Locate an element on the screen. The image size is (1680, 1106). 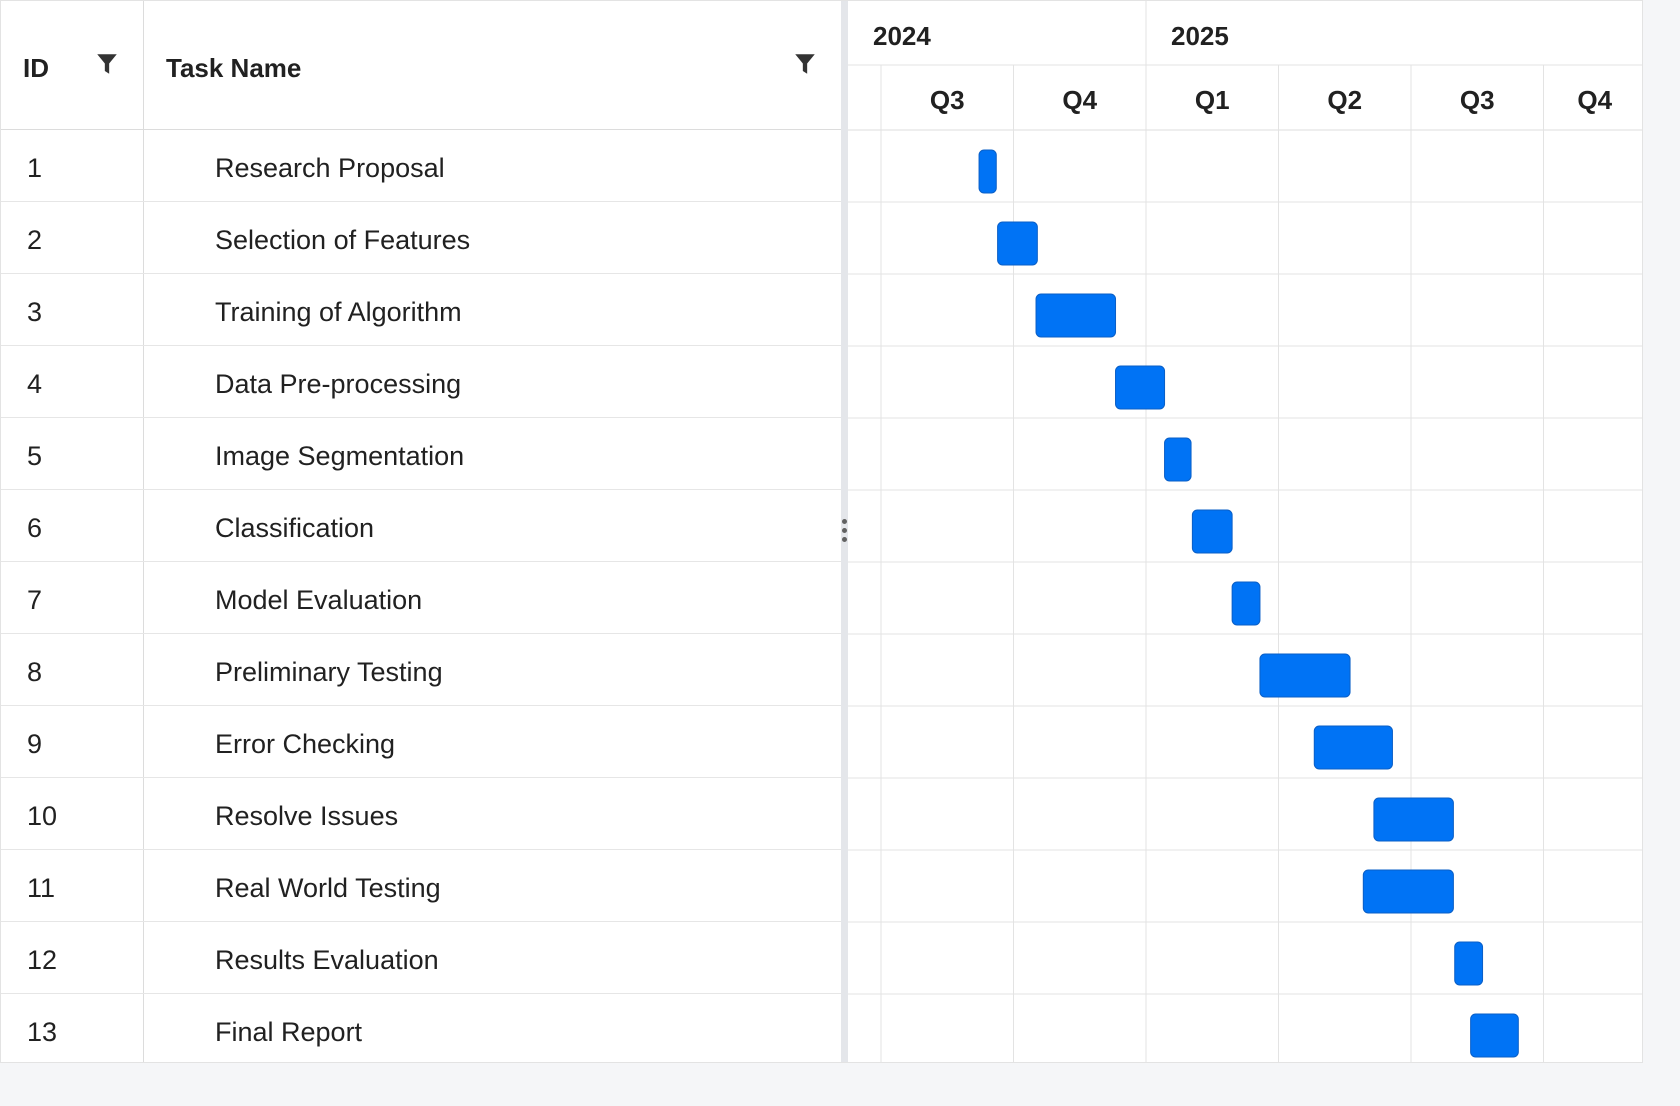
task-id-cell: 9 is located at coordinates (72, 741).